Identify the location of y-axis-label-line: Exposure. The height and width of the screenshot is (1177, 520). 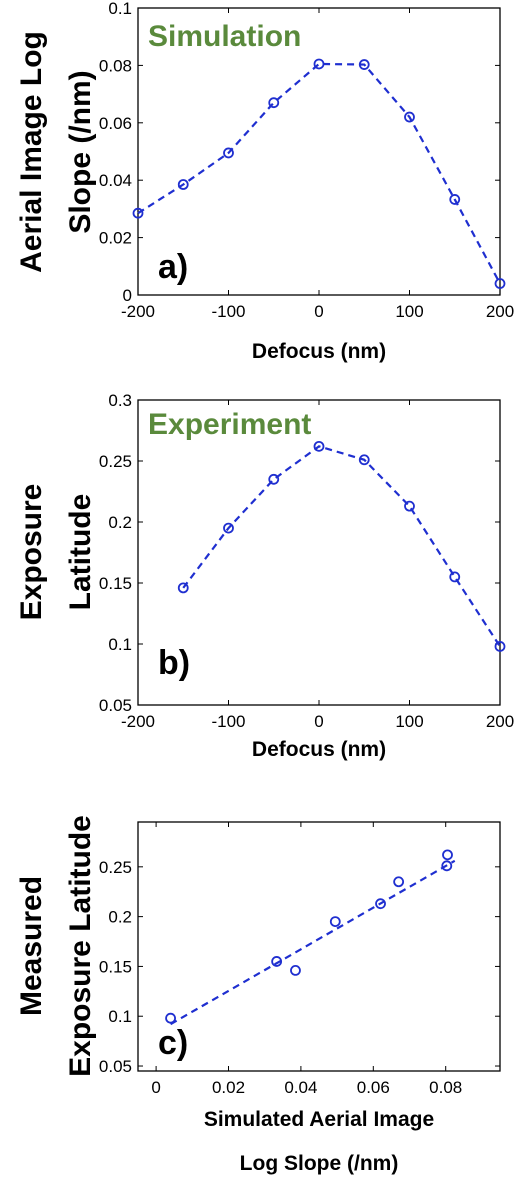
(31, 552).